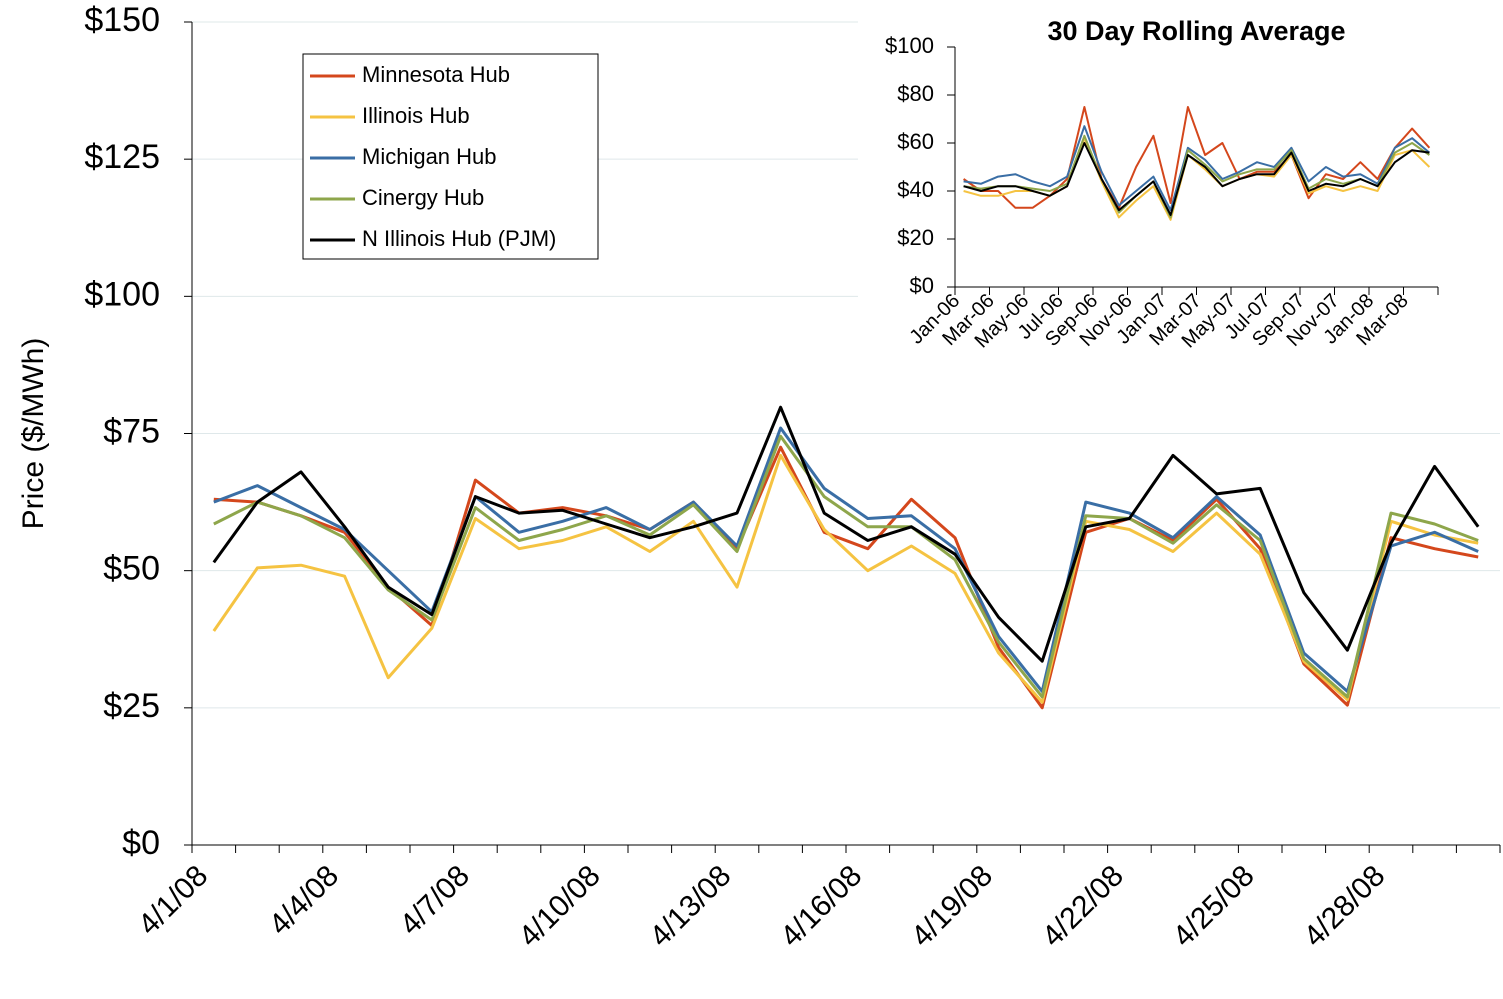  What do you see at coordinates (459, 238) in the screenshot?
I see `legend-label: N Illinois Hub (PJM)` at bounding box center [459, 238].